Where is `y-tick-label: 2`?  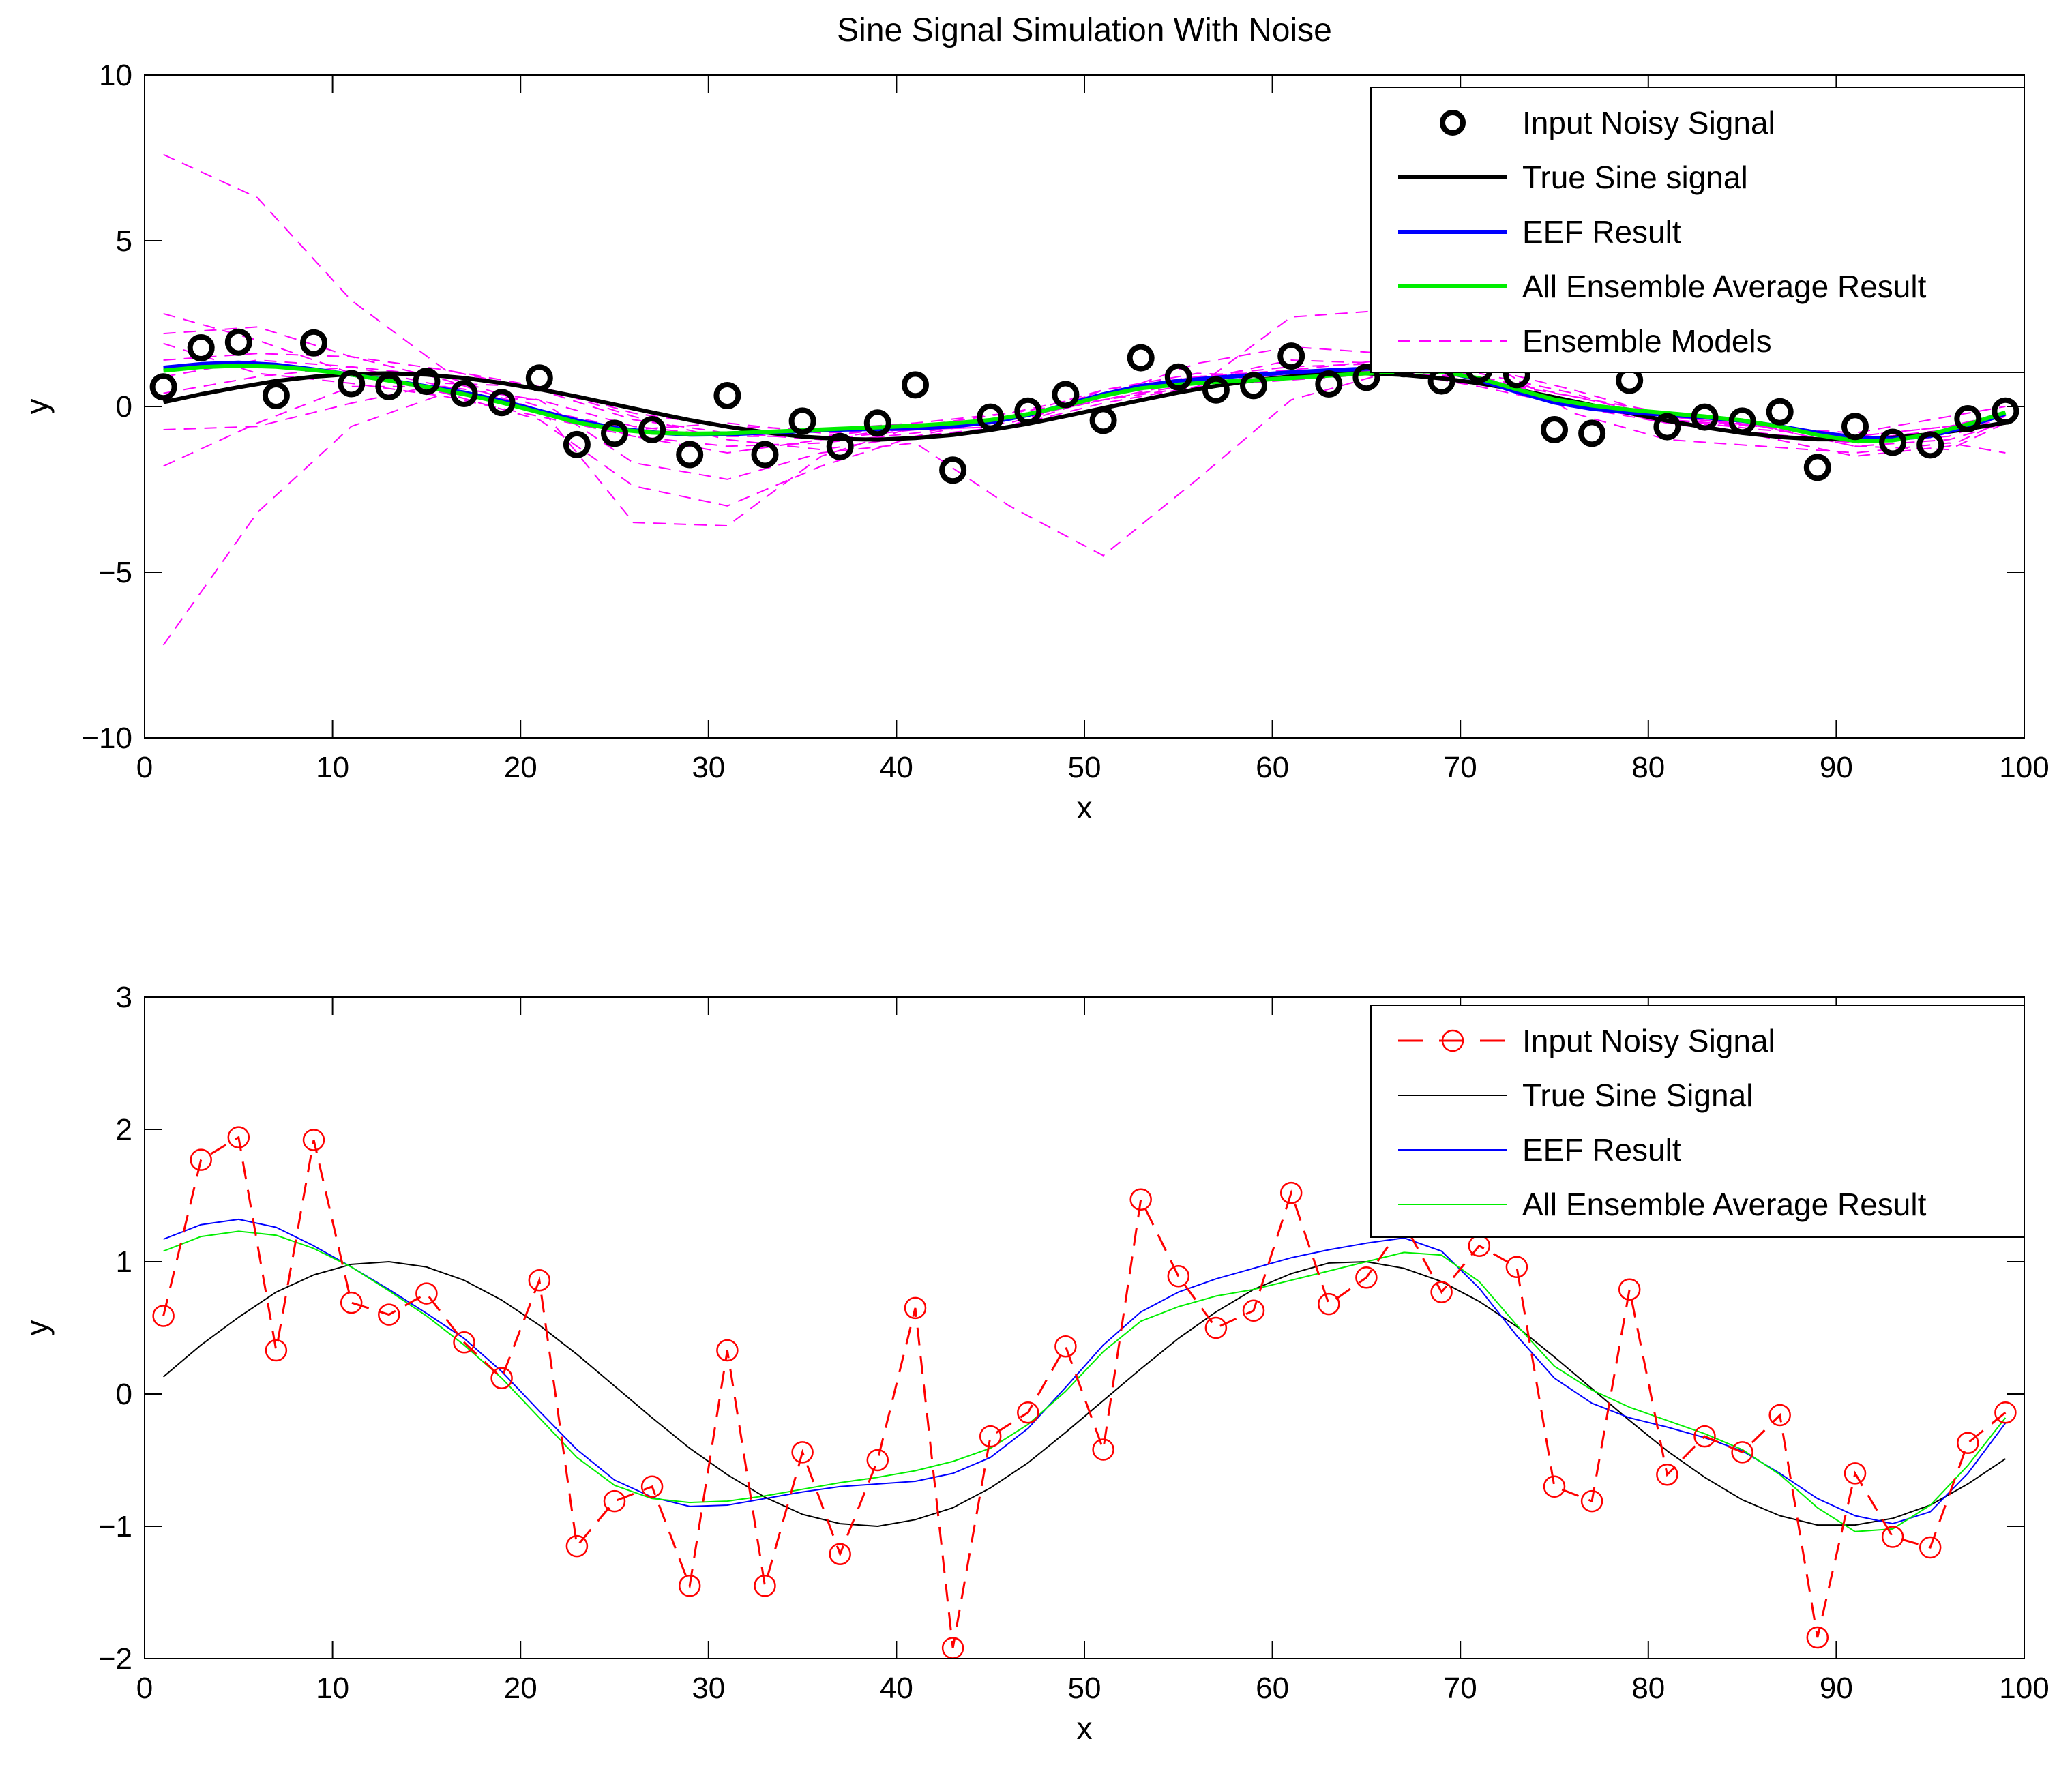 y-tick-label: 2 is located at coordinates (124, 1129).